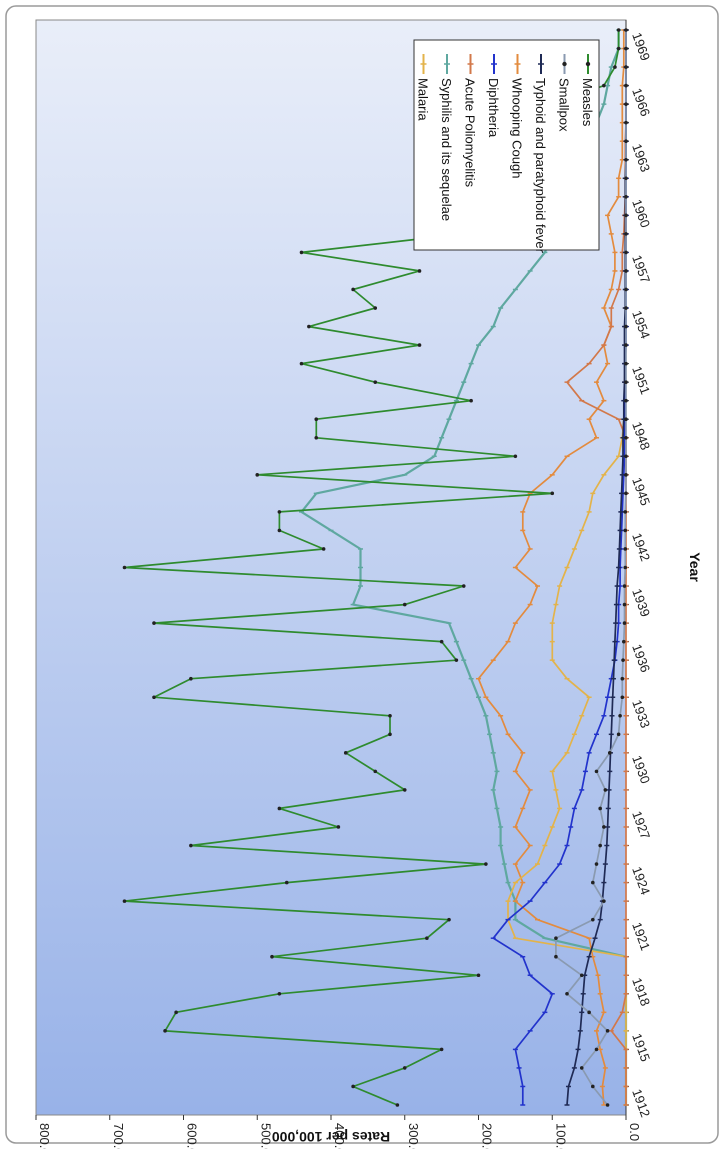 The image size is (724, 1149). Describe the element at coordinates (265, 1136) in the screenshot. I see `y-tick-label: 500.0` at that location.